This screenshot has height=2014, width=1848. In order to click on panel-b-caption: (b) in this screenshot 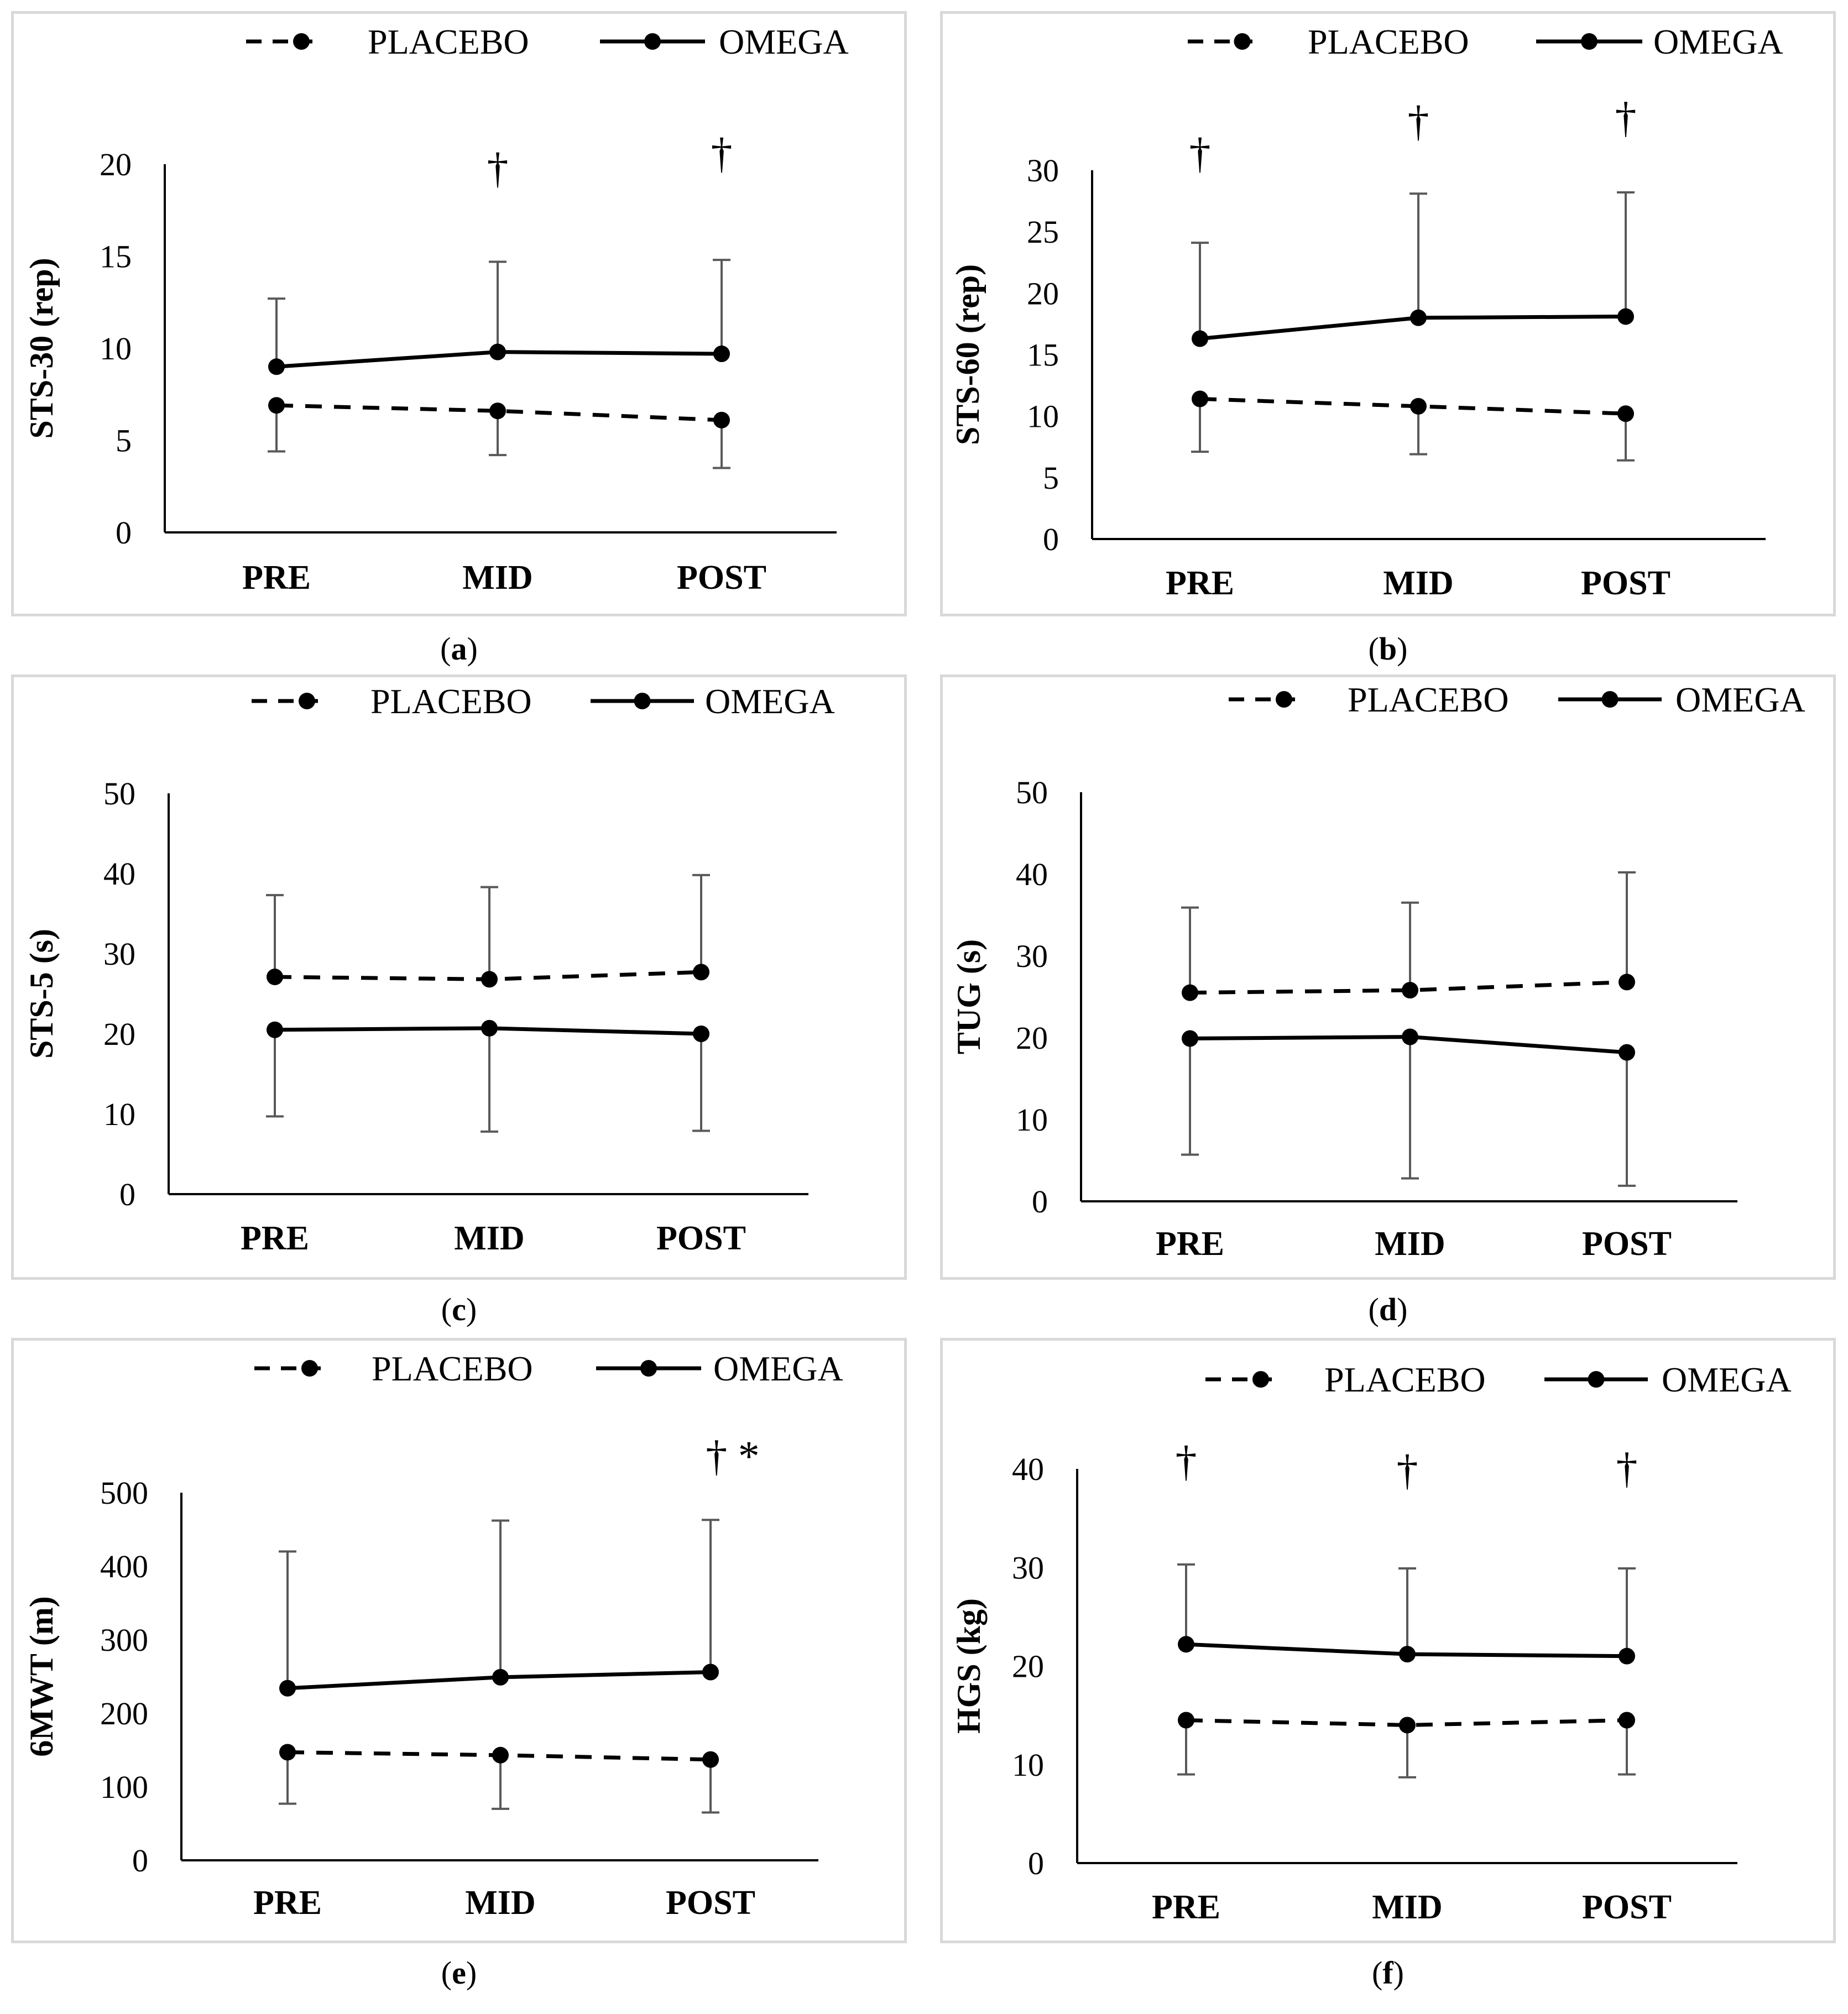, I will do `click(1388, 649)`.